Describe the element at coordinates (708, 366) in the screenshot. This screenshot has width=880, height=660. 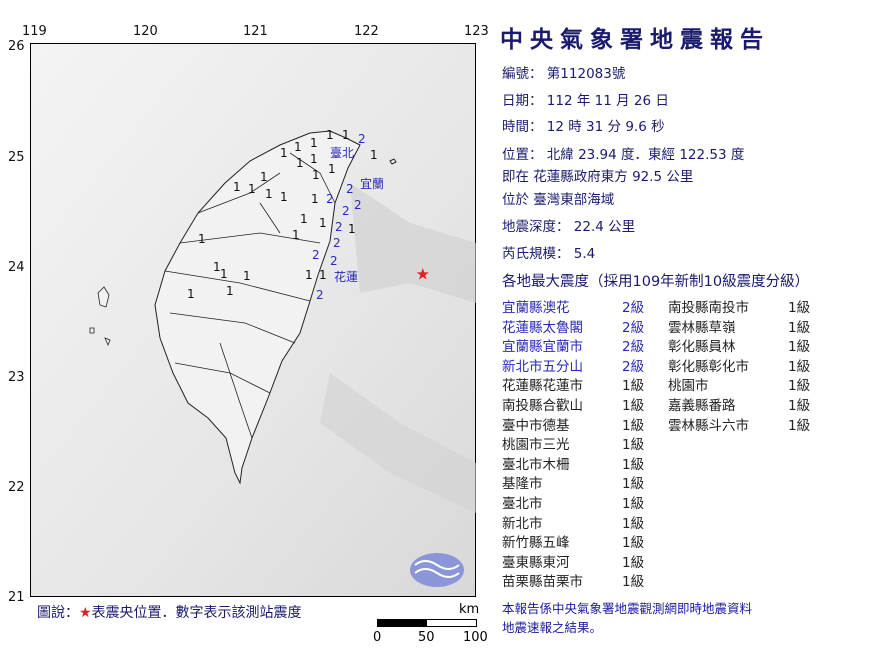
I see `intensity-place: 彰化縣彰化市` at that location.